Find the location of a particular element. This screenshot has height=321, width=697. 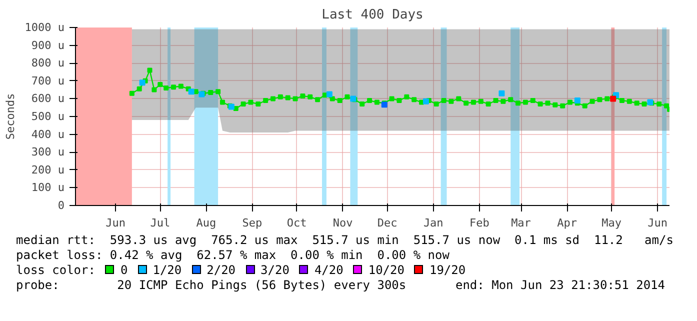

legend-title: loss color: is located at coordinates (56, 270).